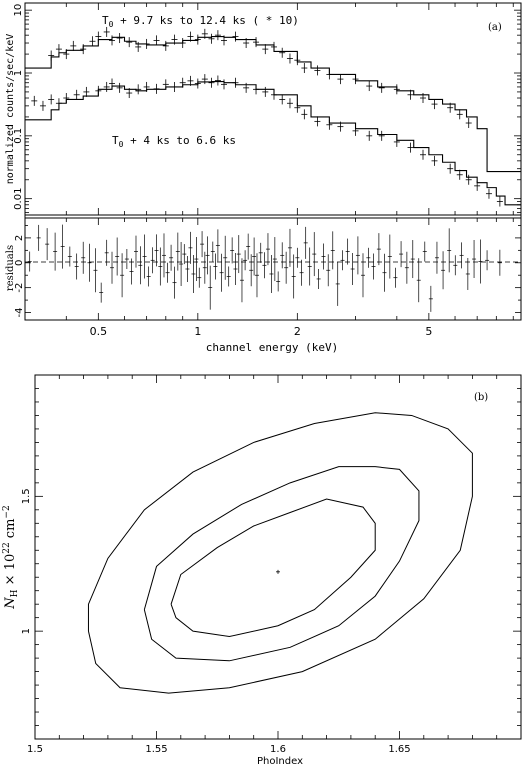  Describe the element at coordinates (10, 268) in the screenshot. I see `y-axis-label-bottom: residuals` at that location.